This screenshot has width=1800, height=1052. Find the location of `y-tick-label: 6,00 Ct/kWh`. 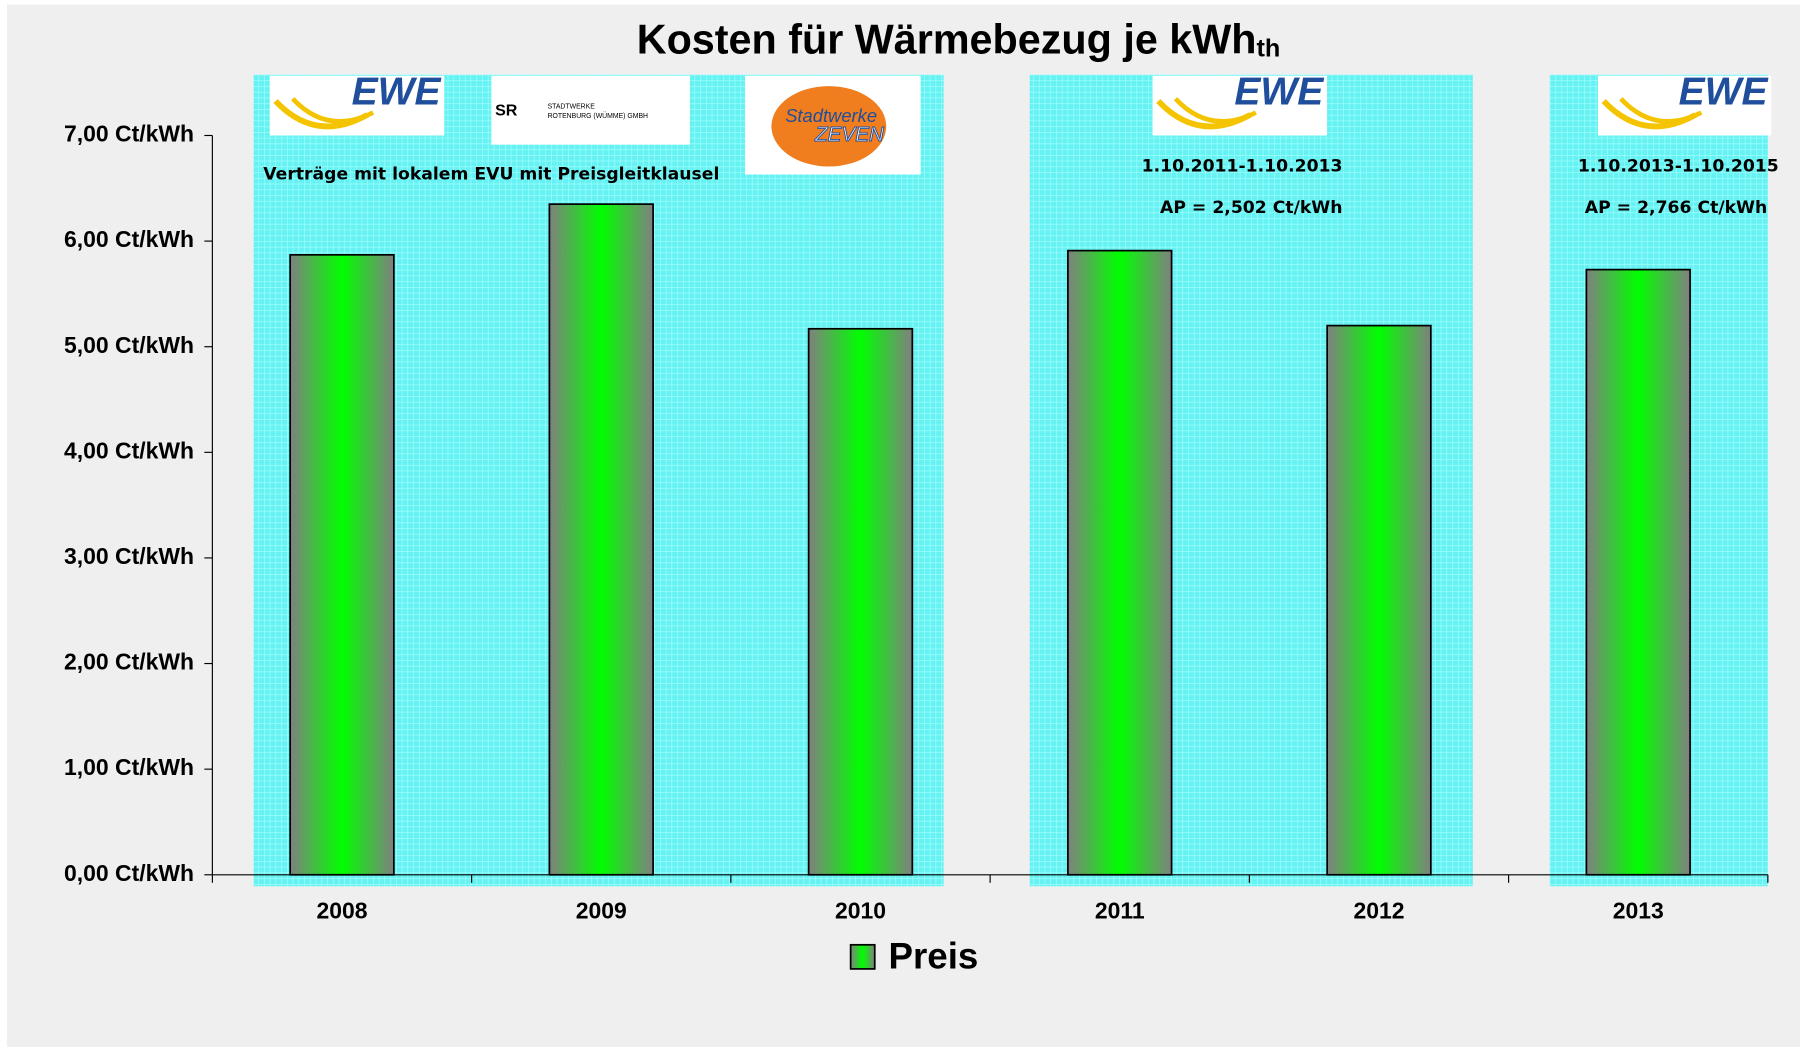

y-tick-label: 6,00 Ct/kWh is located at coordinates (129, 239).